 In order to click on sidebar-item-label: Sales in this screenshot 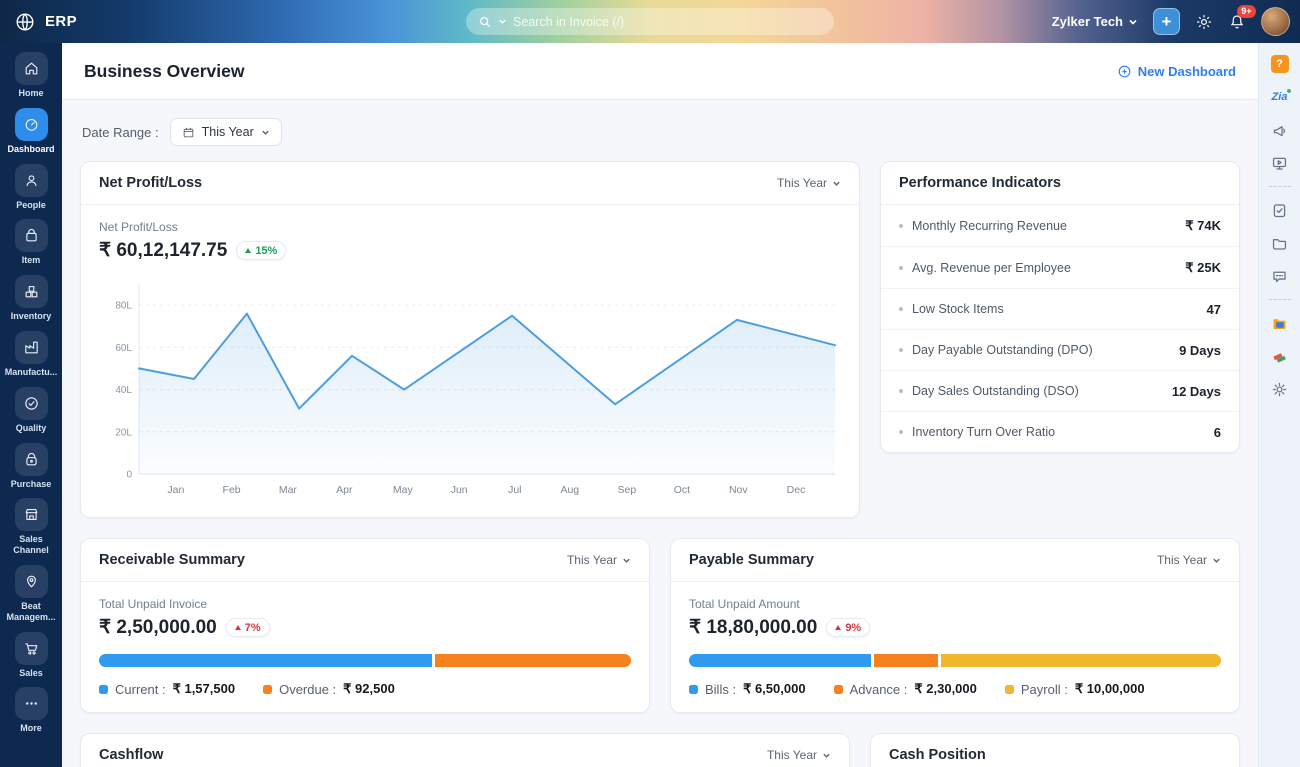, I will do `click(31, 672)`.